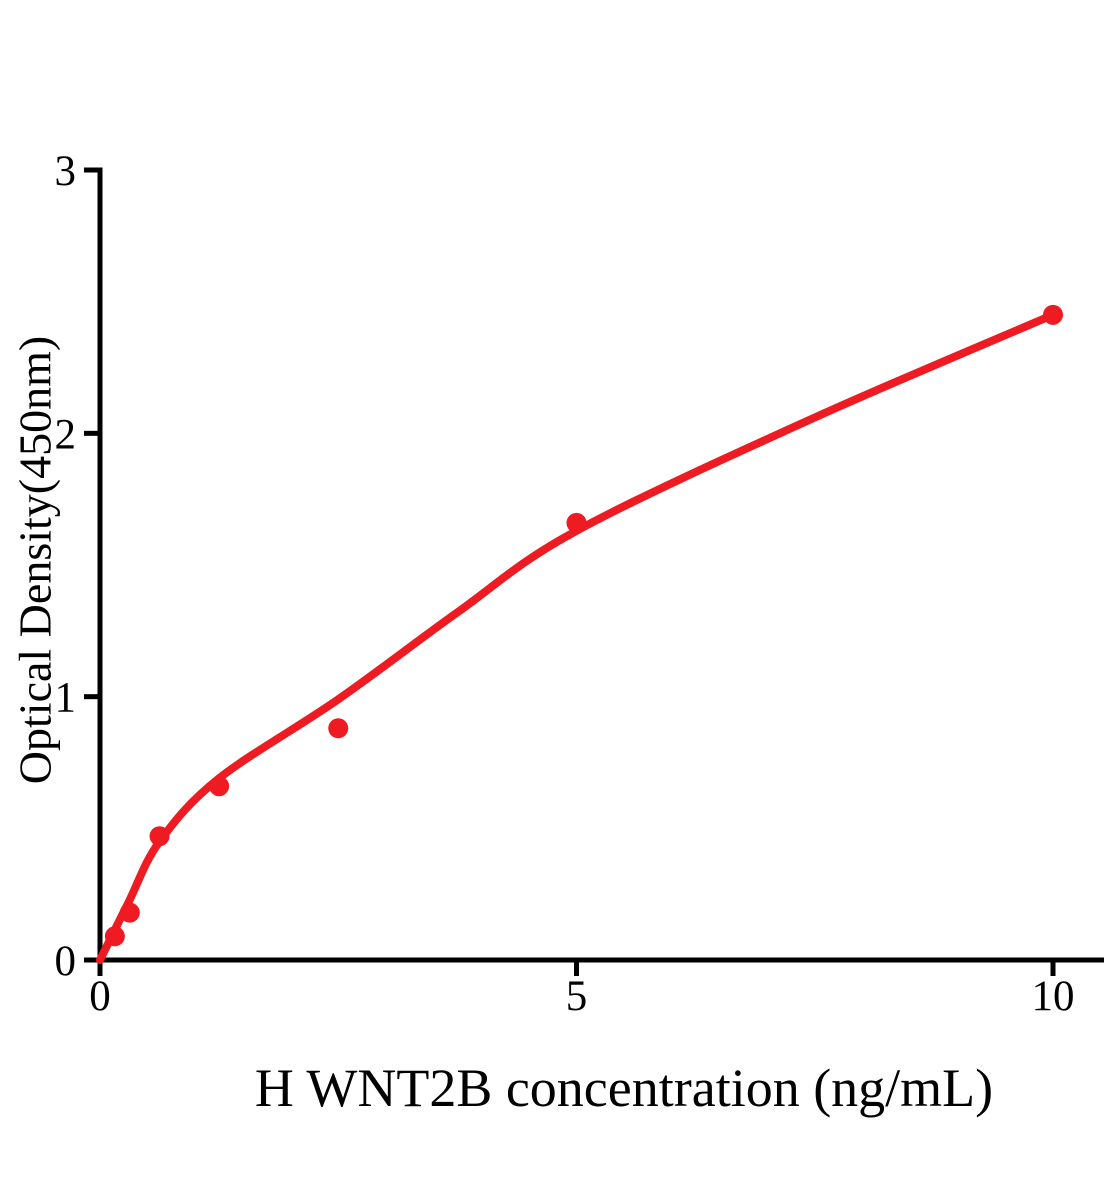 This screenshot has width=1104, height=1200. Describe the element at coordinates (66, 961) in the screenshot. I see `y-tick-label: 0` at that location.